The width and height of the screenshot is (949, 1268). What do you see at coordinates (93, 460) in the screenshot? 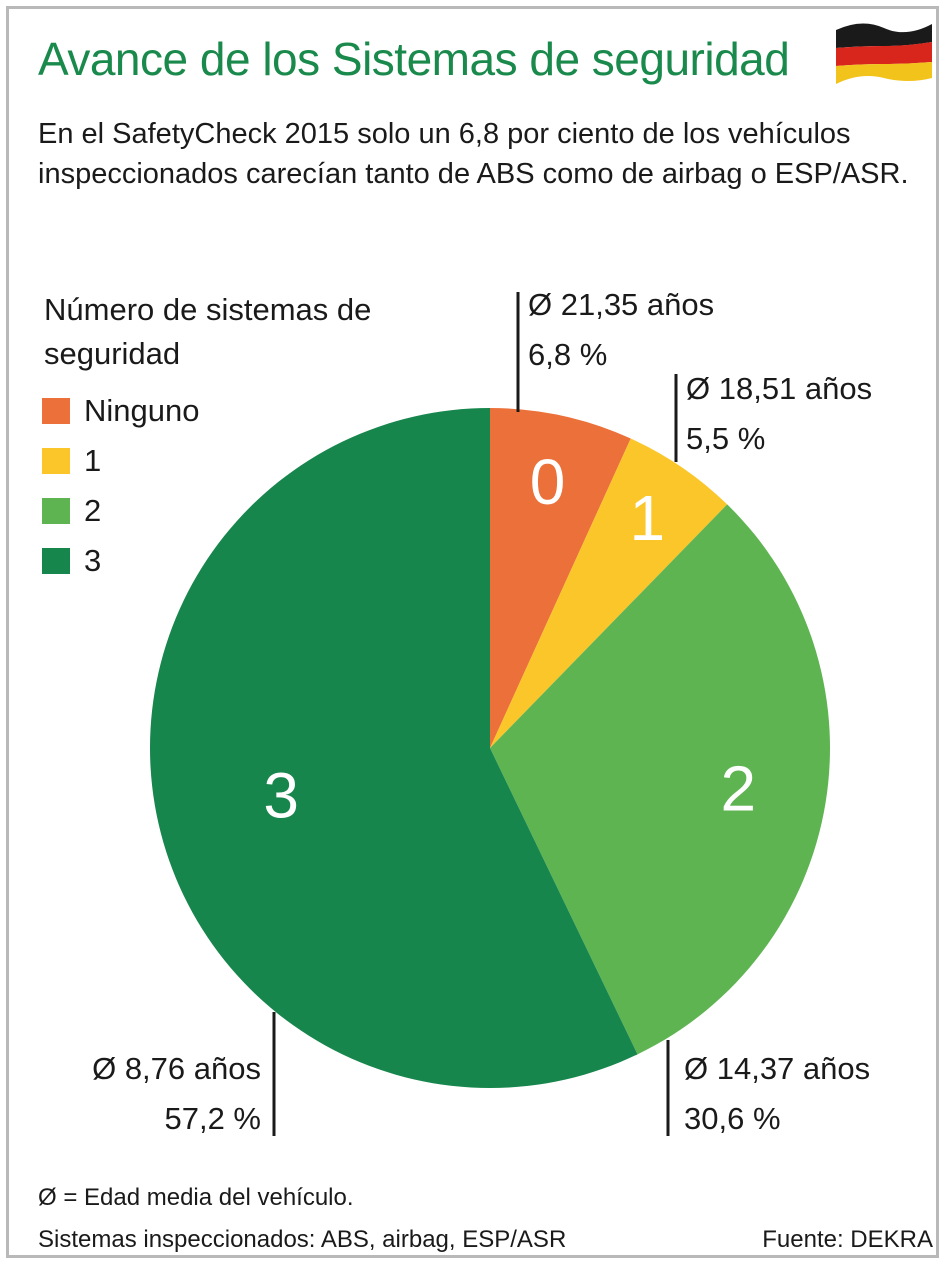
I see `legend-label: 1` at bounding box center [93, 460].